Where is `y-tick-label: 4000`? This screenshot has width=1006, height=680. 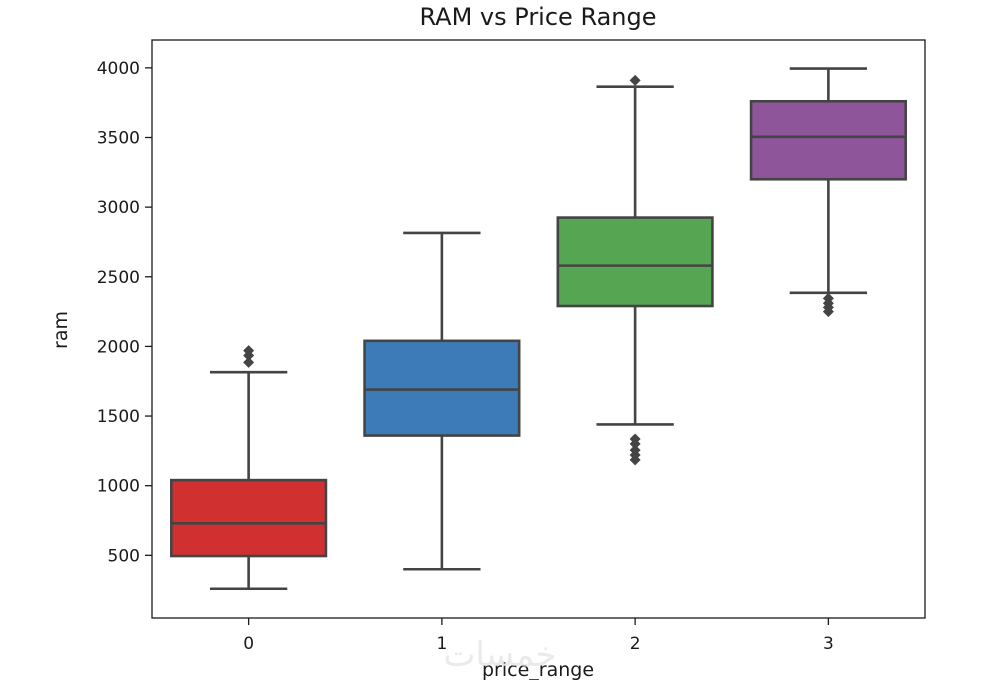 y-tick-label: 4000 is located at coordinates (118, 69).